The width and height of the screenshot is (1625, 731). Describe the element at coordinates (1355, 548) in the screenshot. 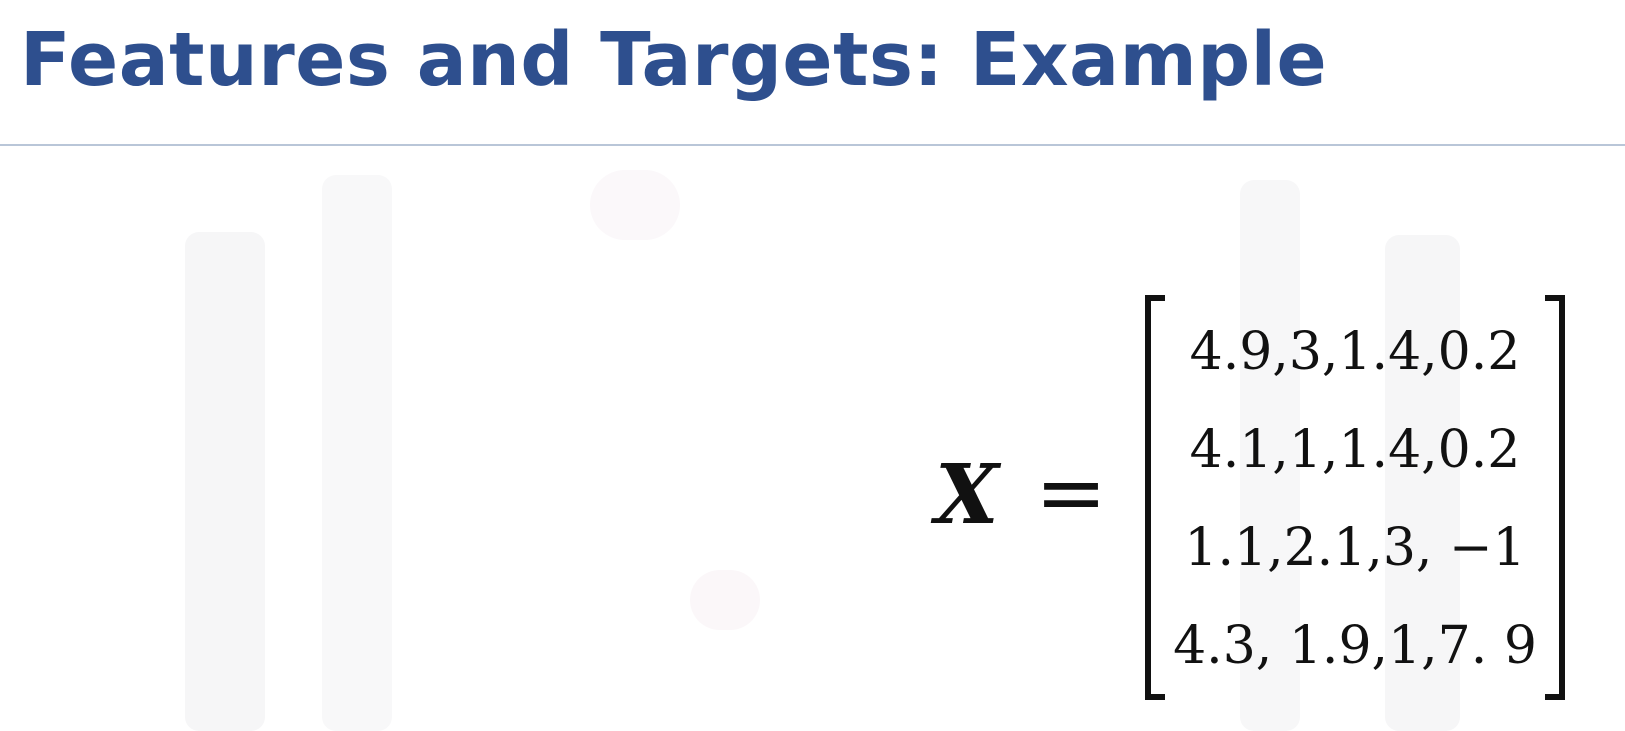

I see `matrix-row: 1.1,2.1,3, −1` at that location.